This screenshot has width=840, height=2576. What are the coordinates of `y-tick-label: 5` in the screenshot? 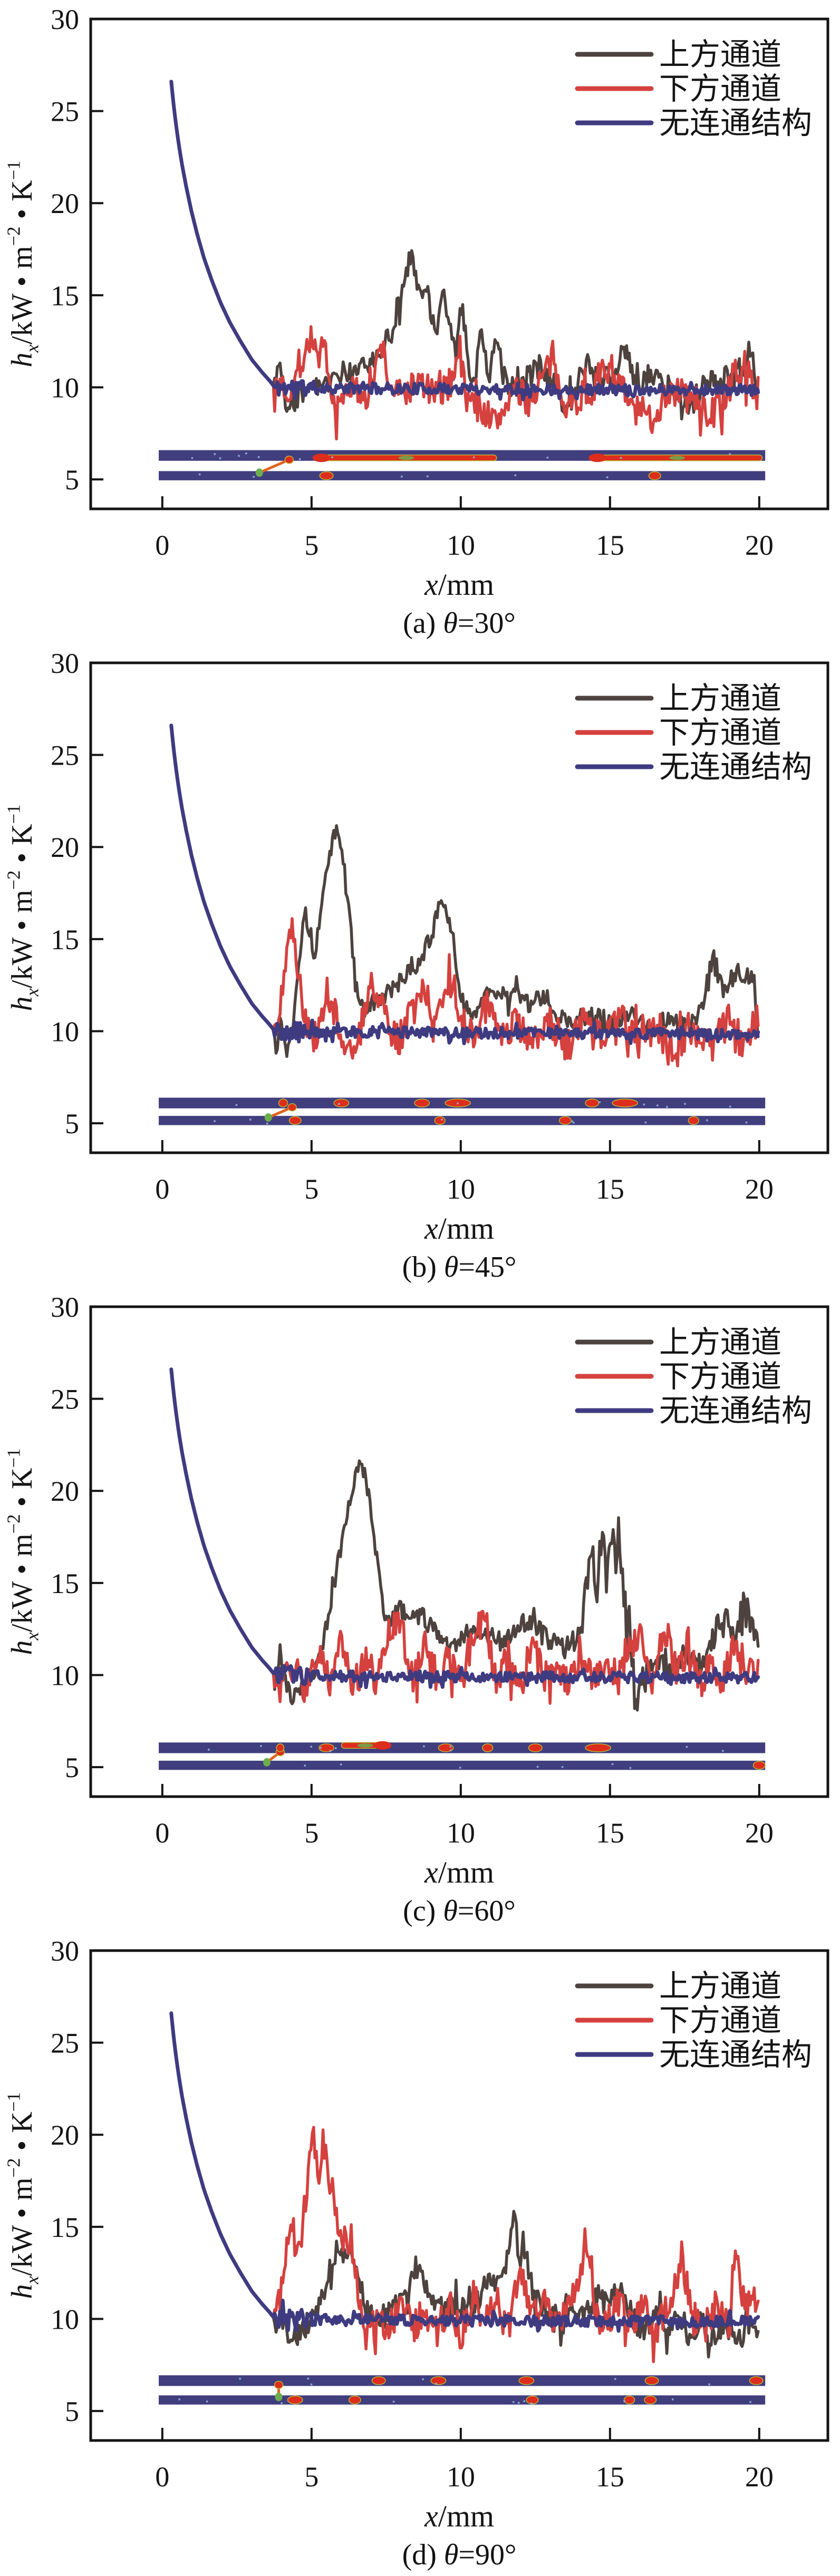 It's located at (72, 480).